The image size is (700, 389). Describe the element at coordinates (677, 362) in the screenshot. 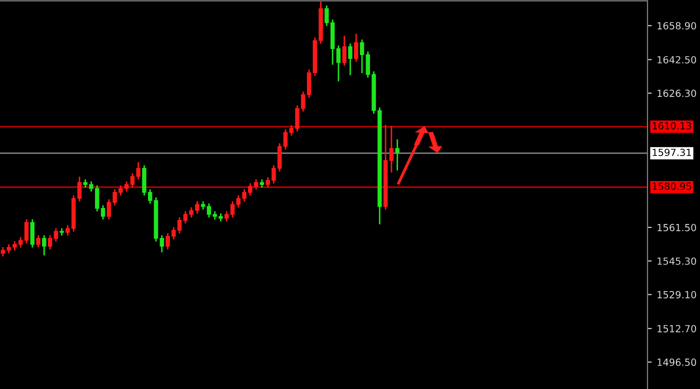

I see `y-tick-label: 1496.50` at that location.